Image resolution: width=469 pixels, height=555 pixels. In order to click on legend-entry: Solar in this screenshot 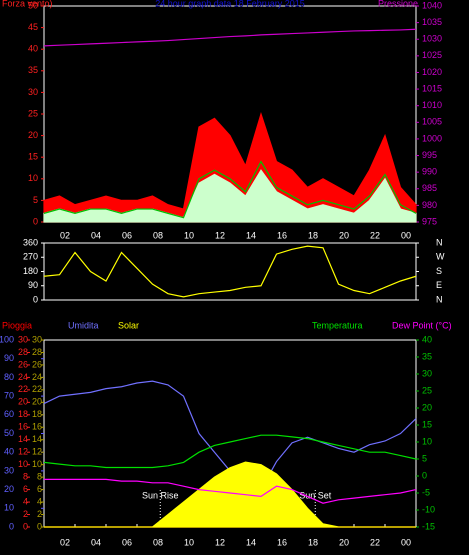, I will do `click(128, 325)`.